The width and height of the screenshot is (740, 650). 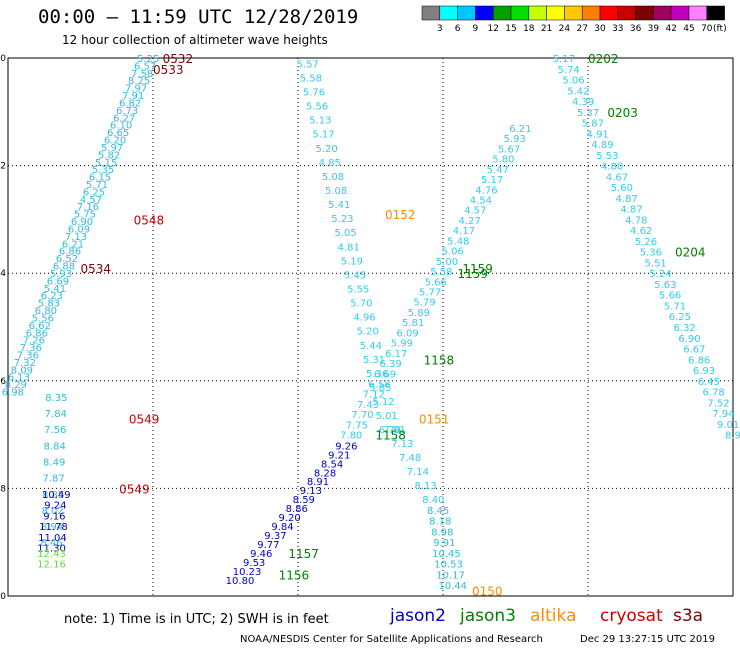 I want to click on wave-height-value: 6.58, so click(x=379, y=384).